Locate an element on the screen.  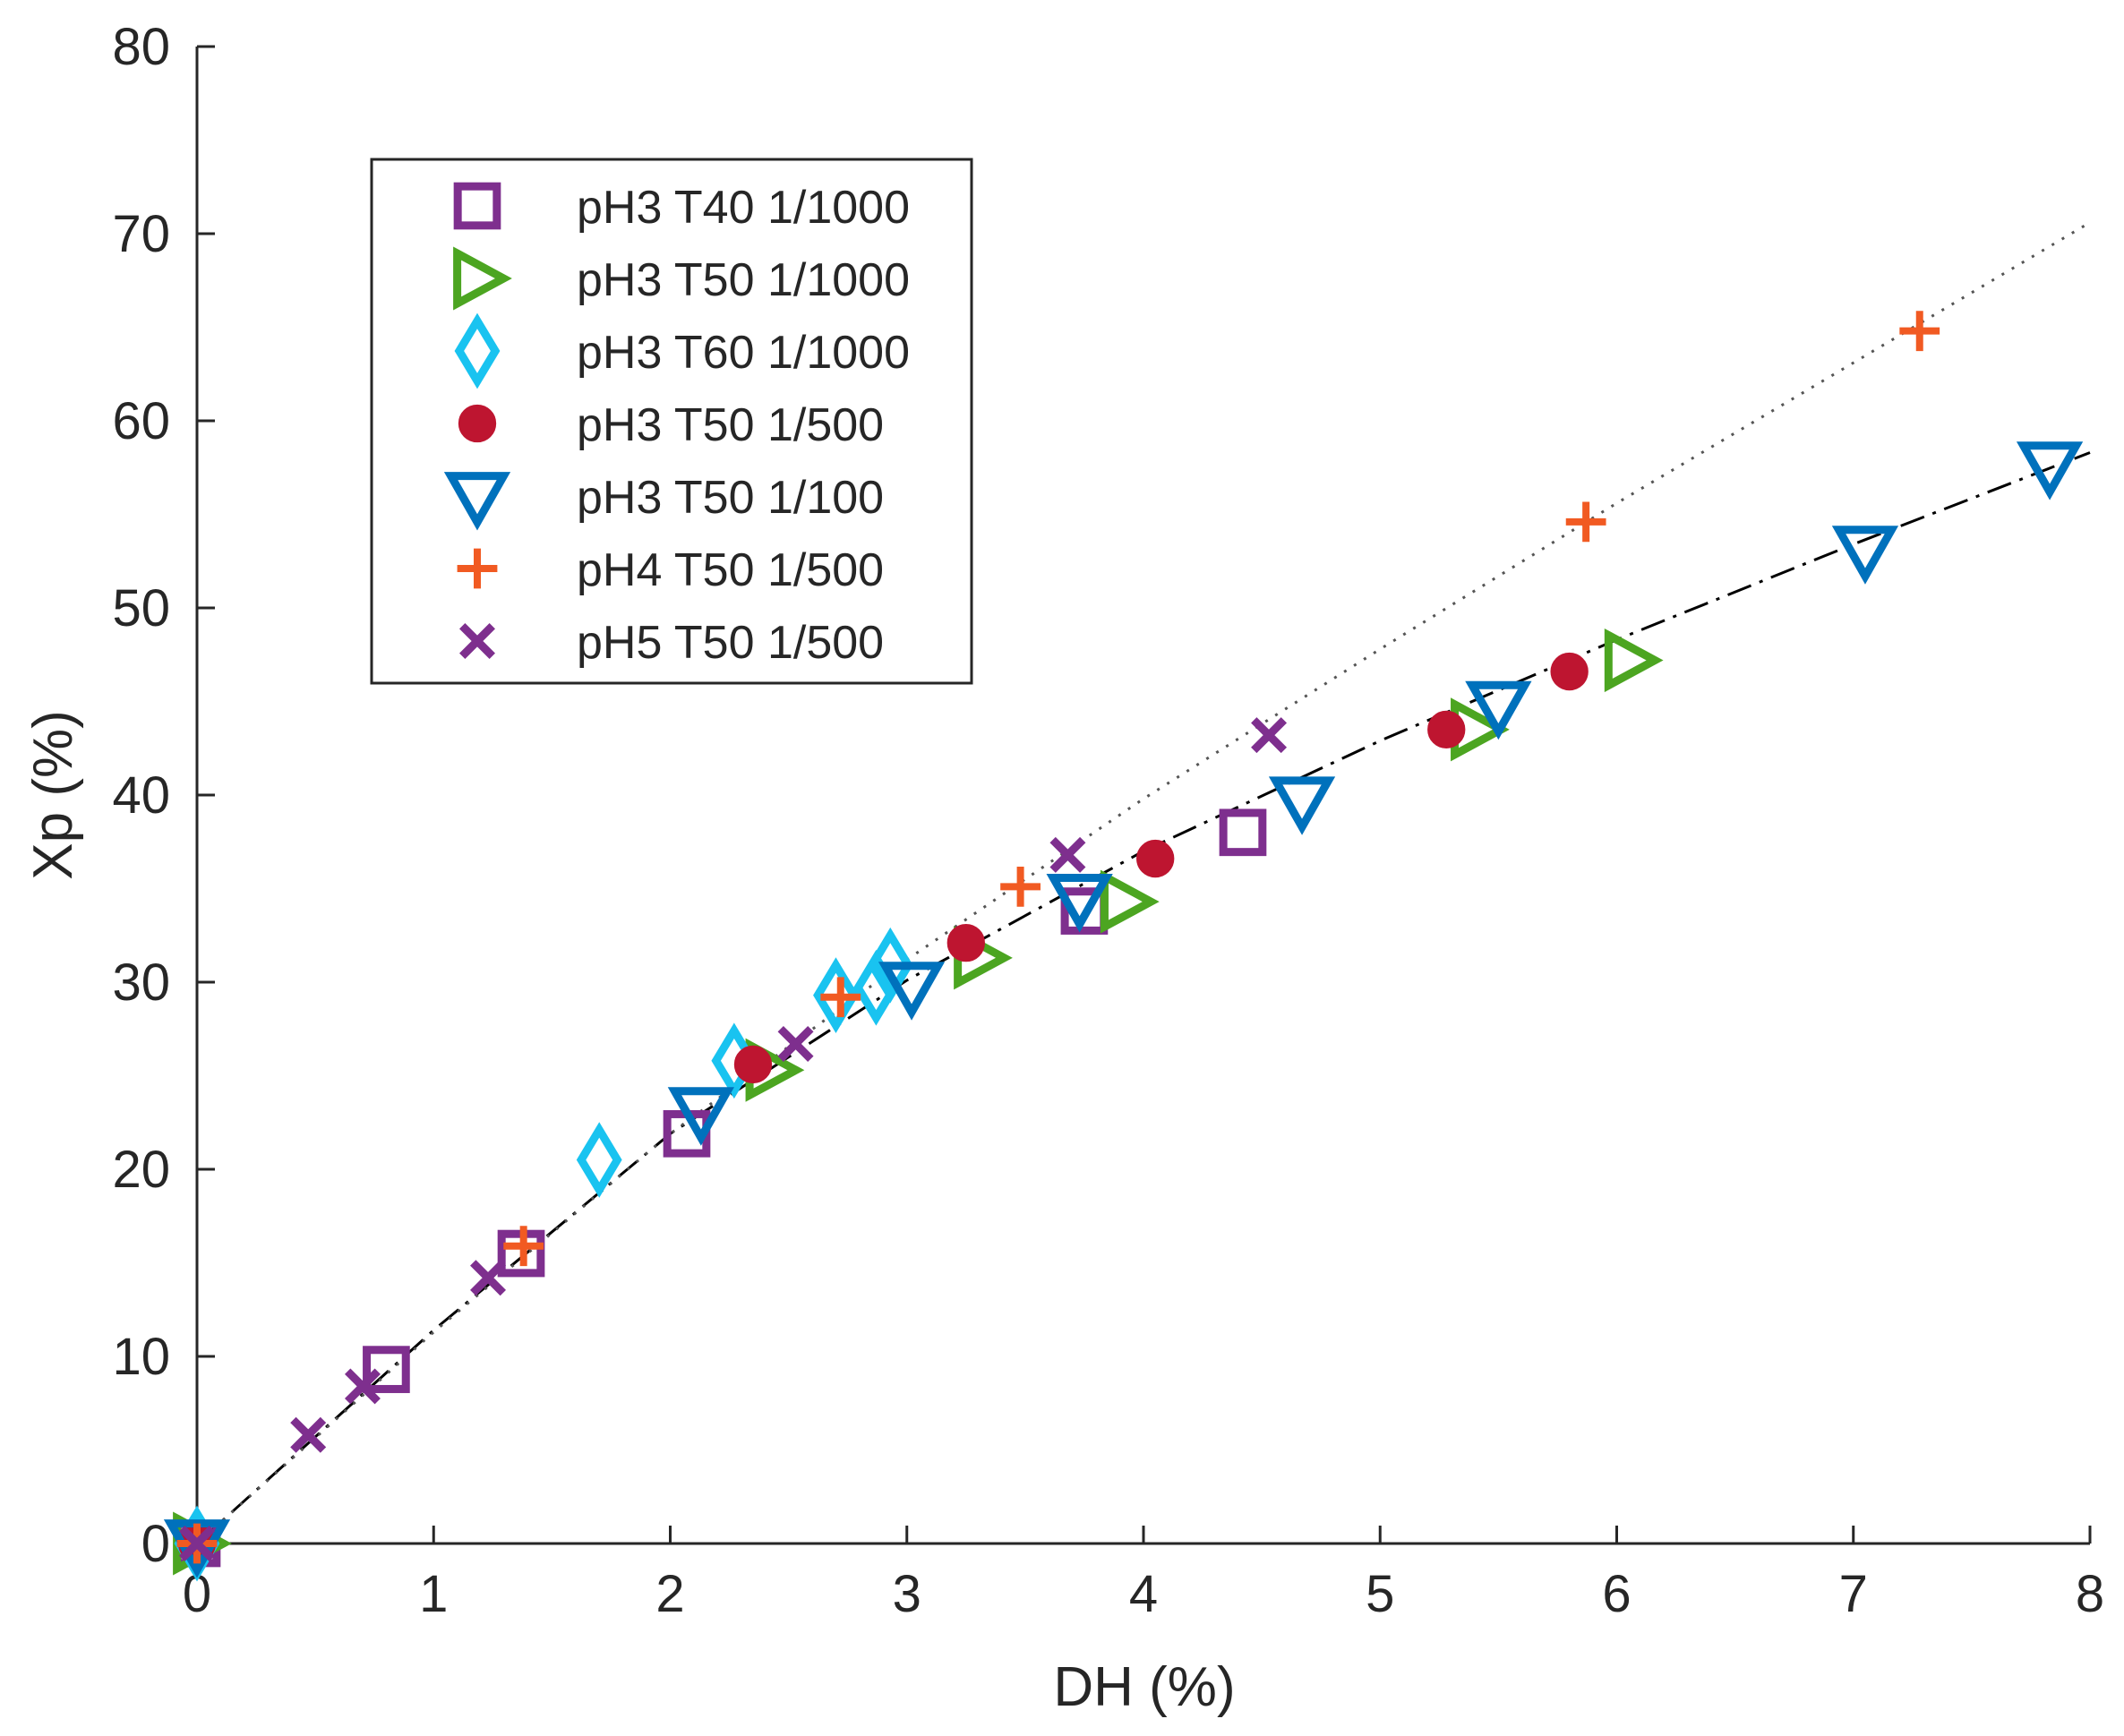
y-tick-label: 30 is located at coordinates (141, 983).